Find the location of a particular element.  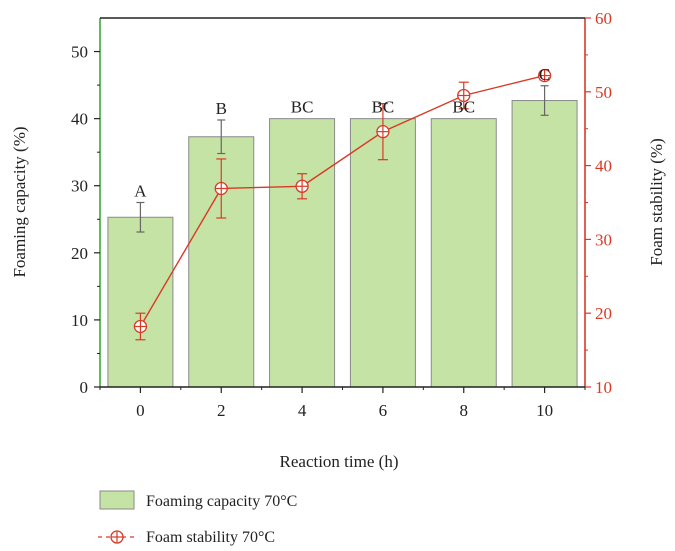

legend-bar-swatch is located at coordinates (117, 500).